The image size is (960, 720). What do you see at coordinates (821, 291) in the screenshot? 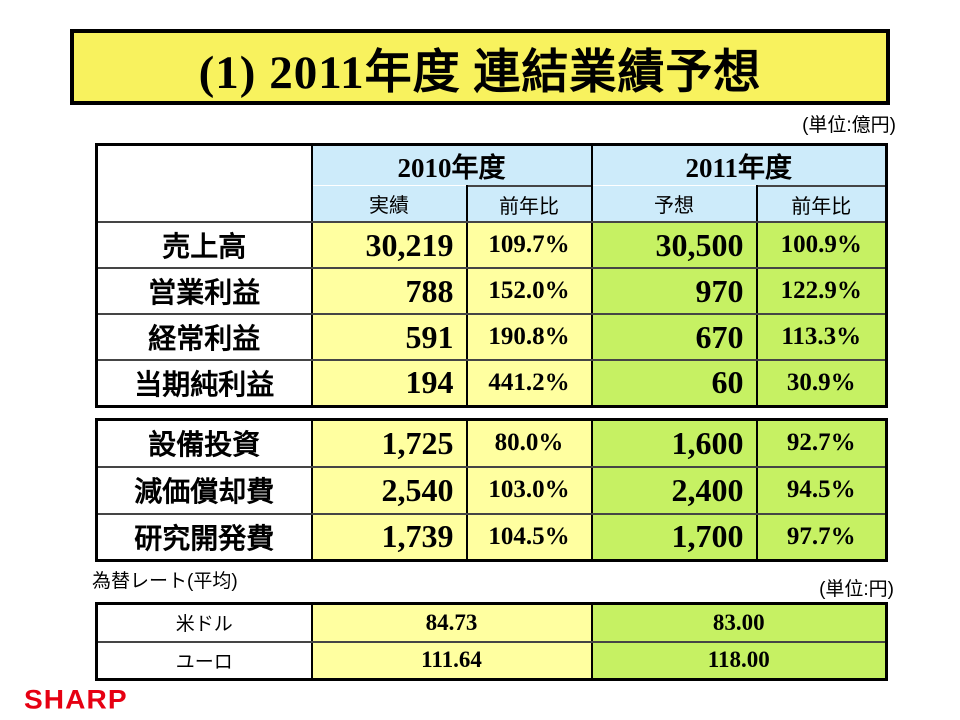
I see `pct-cell: 122.9%` at bounding box center [821, 291].